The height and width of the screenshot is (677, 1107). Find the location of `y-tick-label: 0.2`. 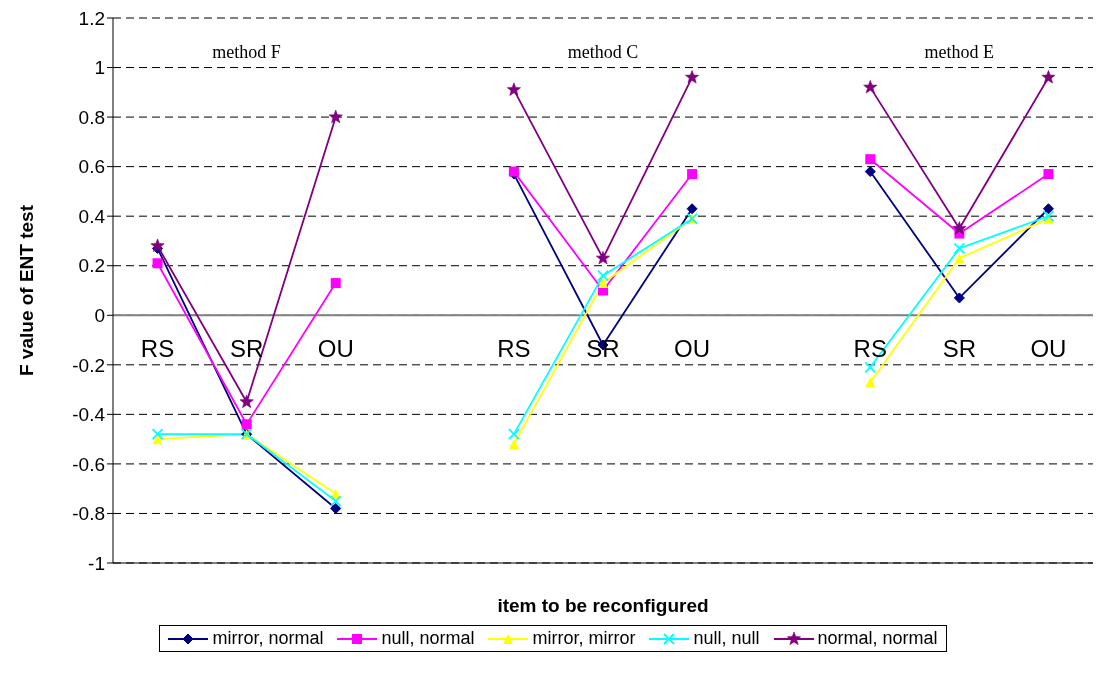

y-tick-label: 0.2 is located at coordinates (91, 266).